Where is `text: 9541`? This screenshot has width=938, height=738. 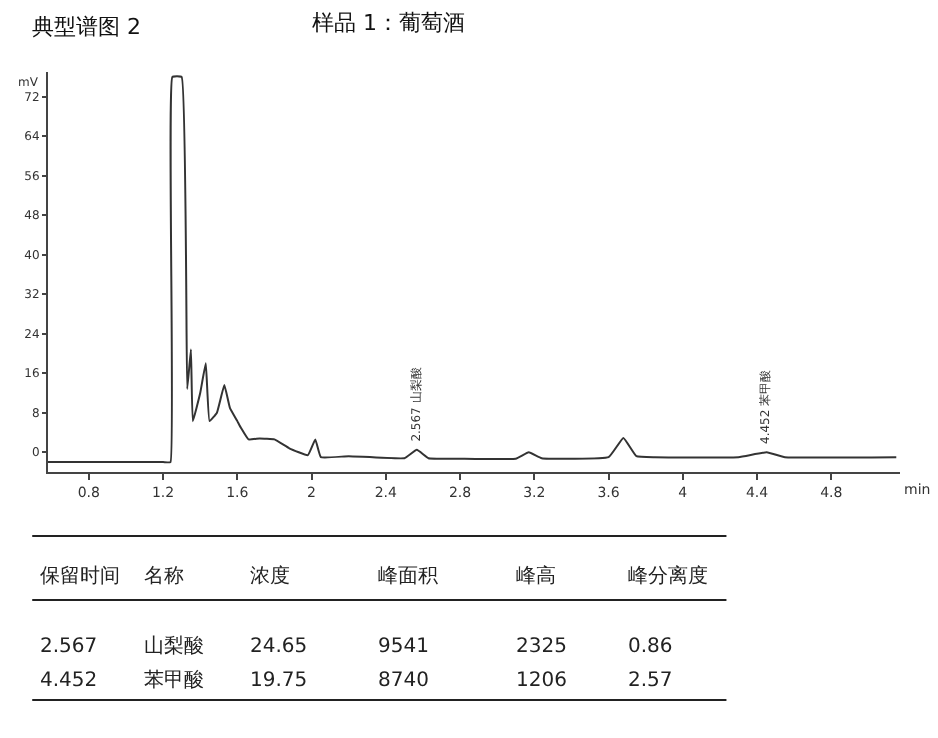 text: 9541 is located at coordinates (403, 647).